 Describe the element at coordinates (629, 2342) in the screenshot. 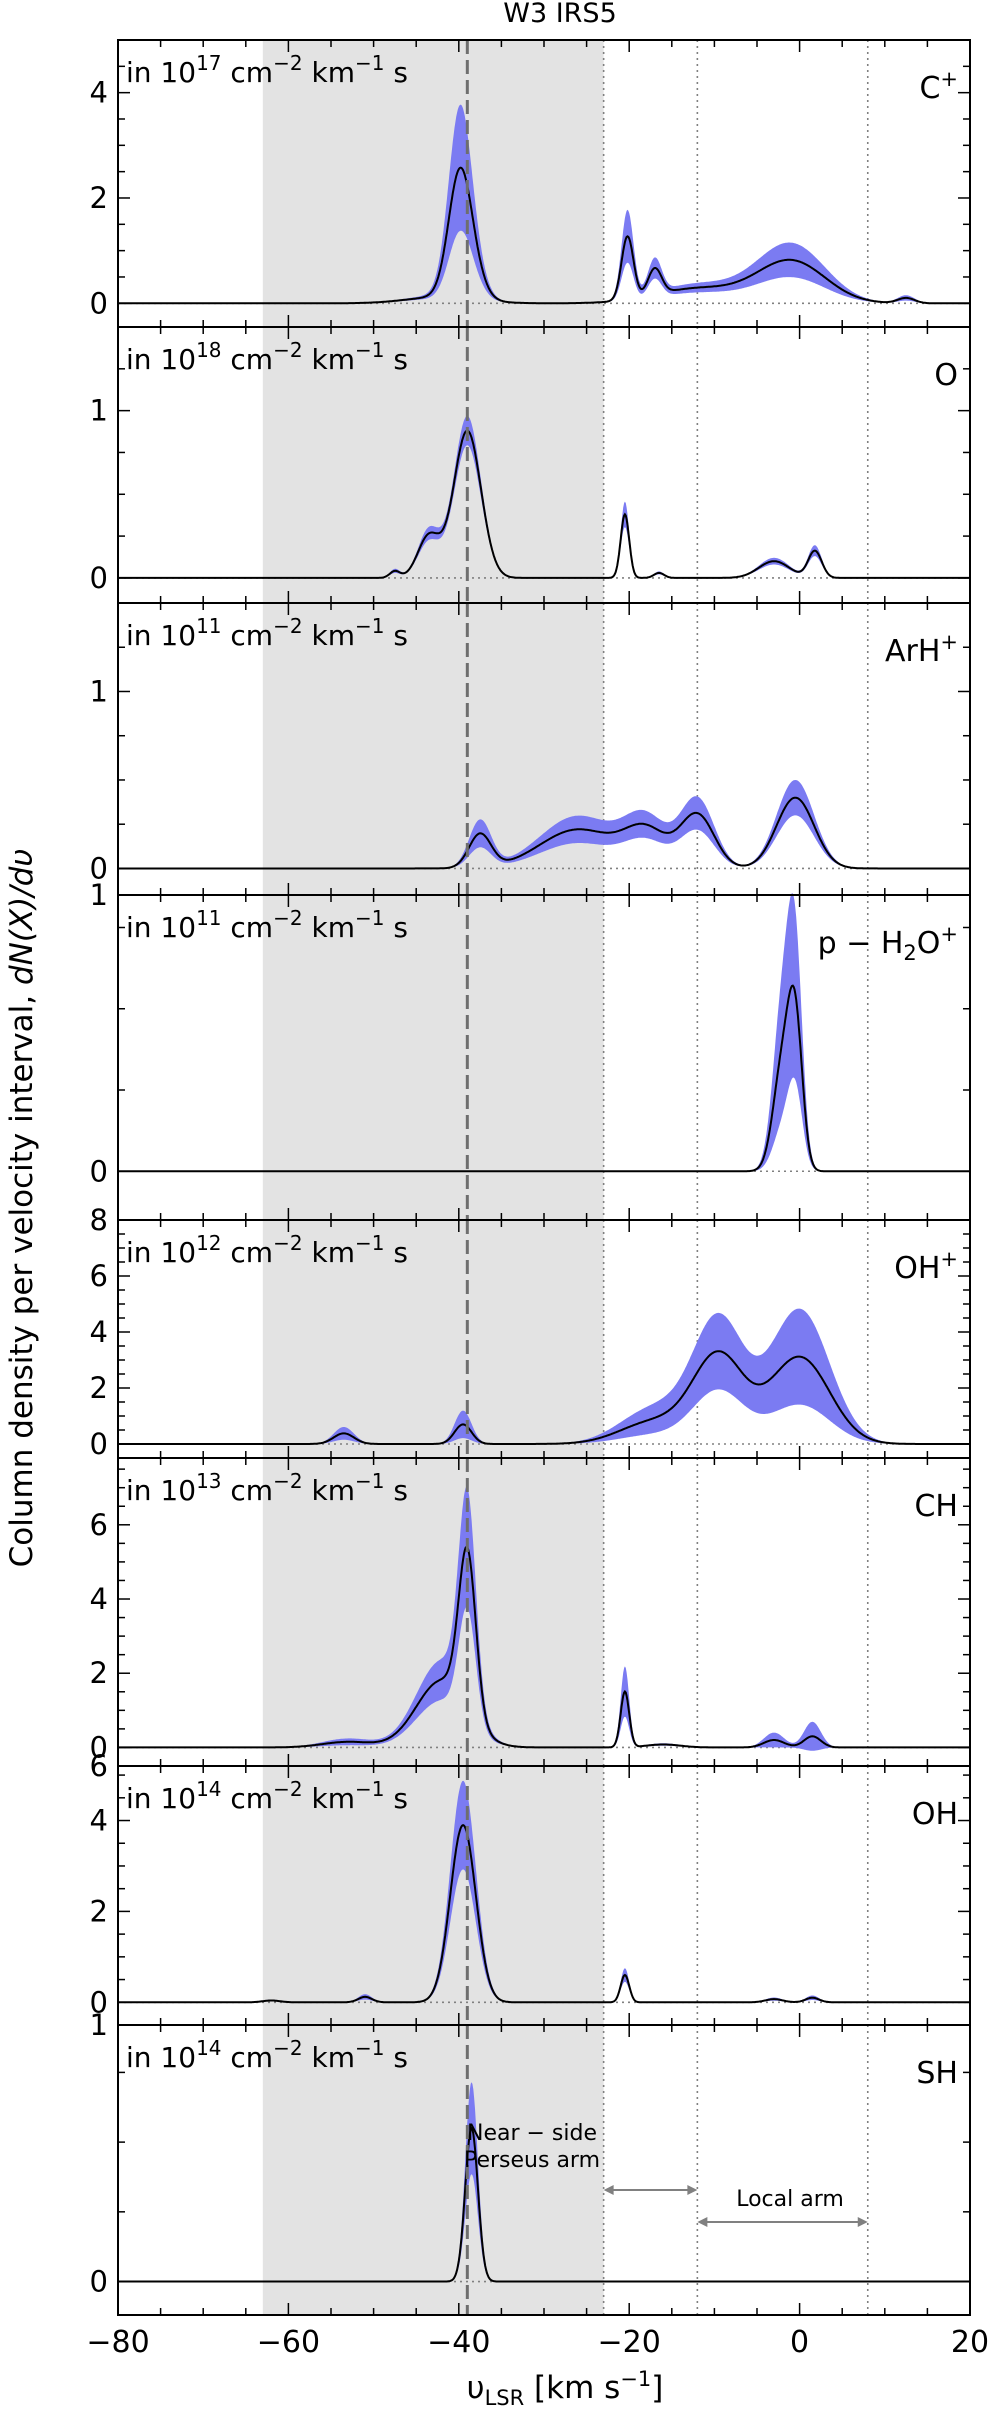

I see `x-tick-label: −20` at that location.